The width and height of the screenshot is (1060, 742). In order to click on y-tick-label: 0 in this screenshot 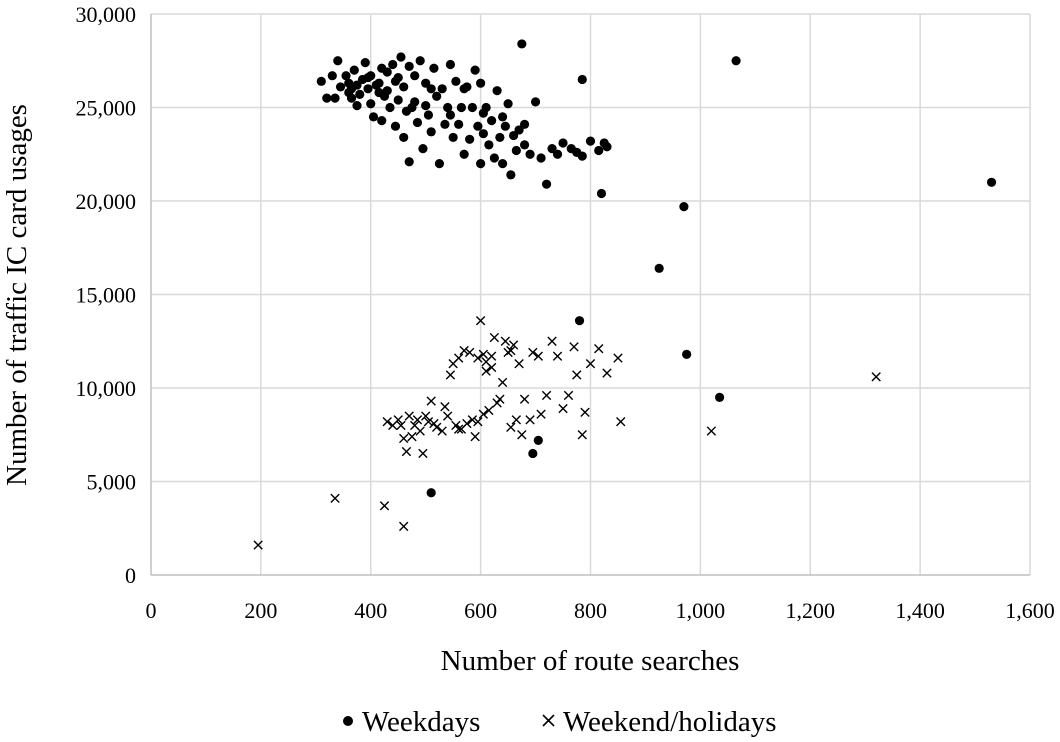, I will do `click(130, 575)`.